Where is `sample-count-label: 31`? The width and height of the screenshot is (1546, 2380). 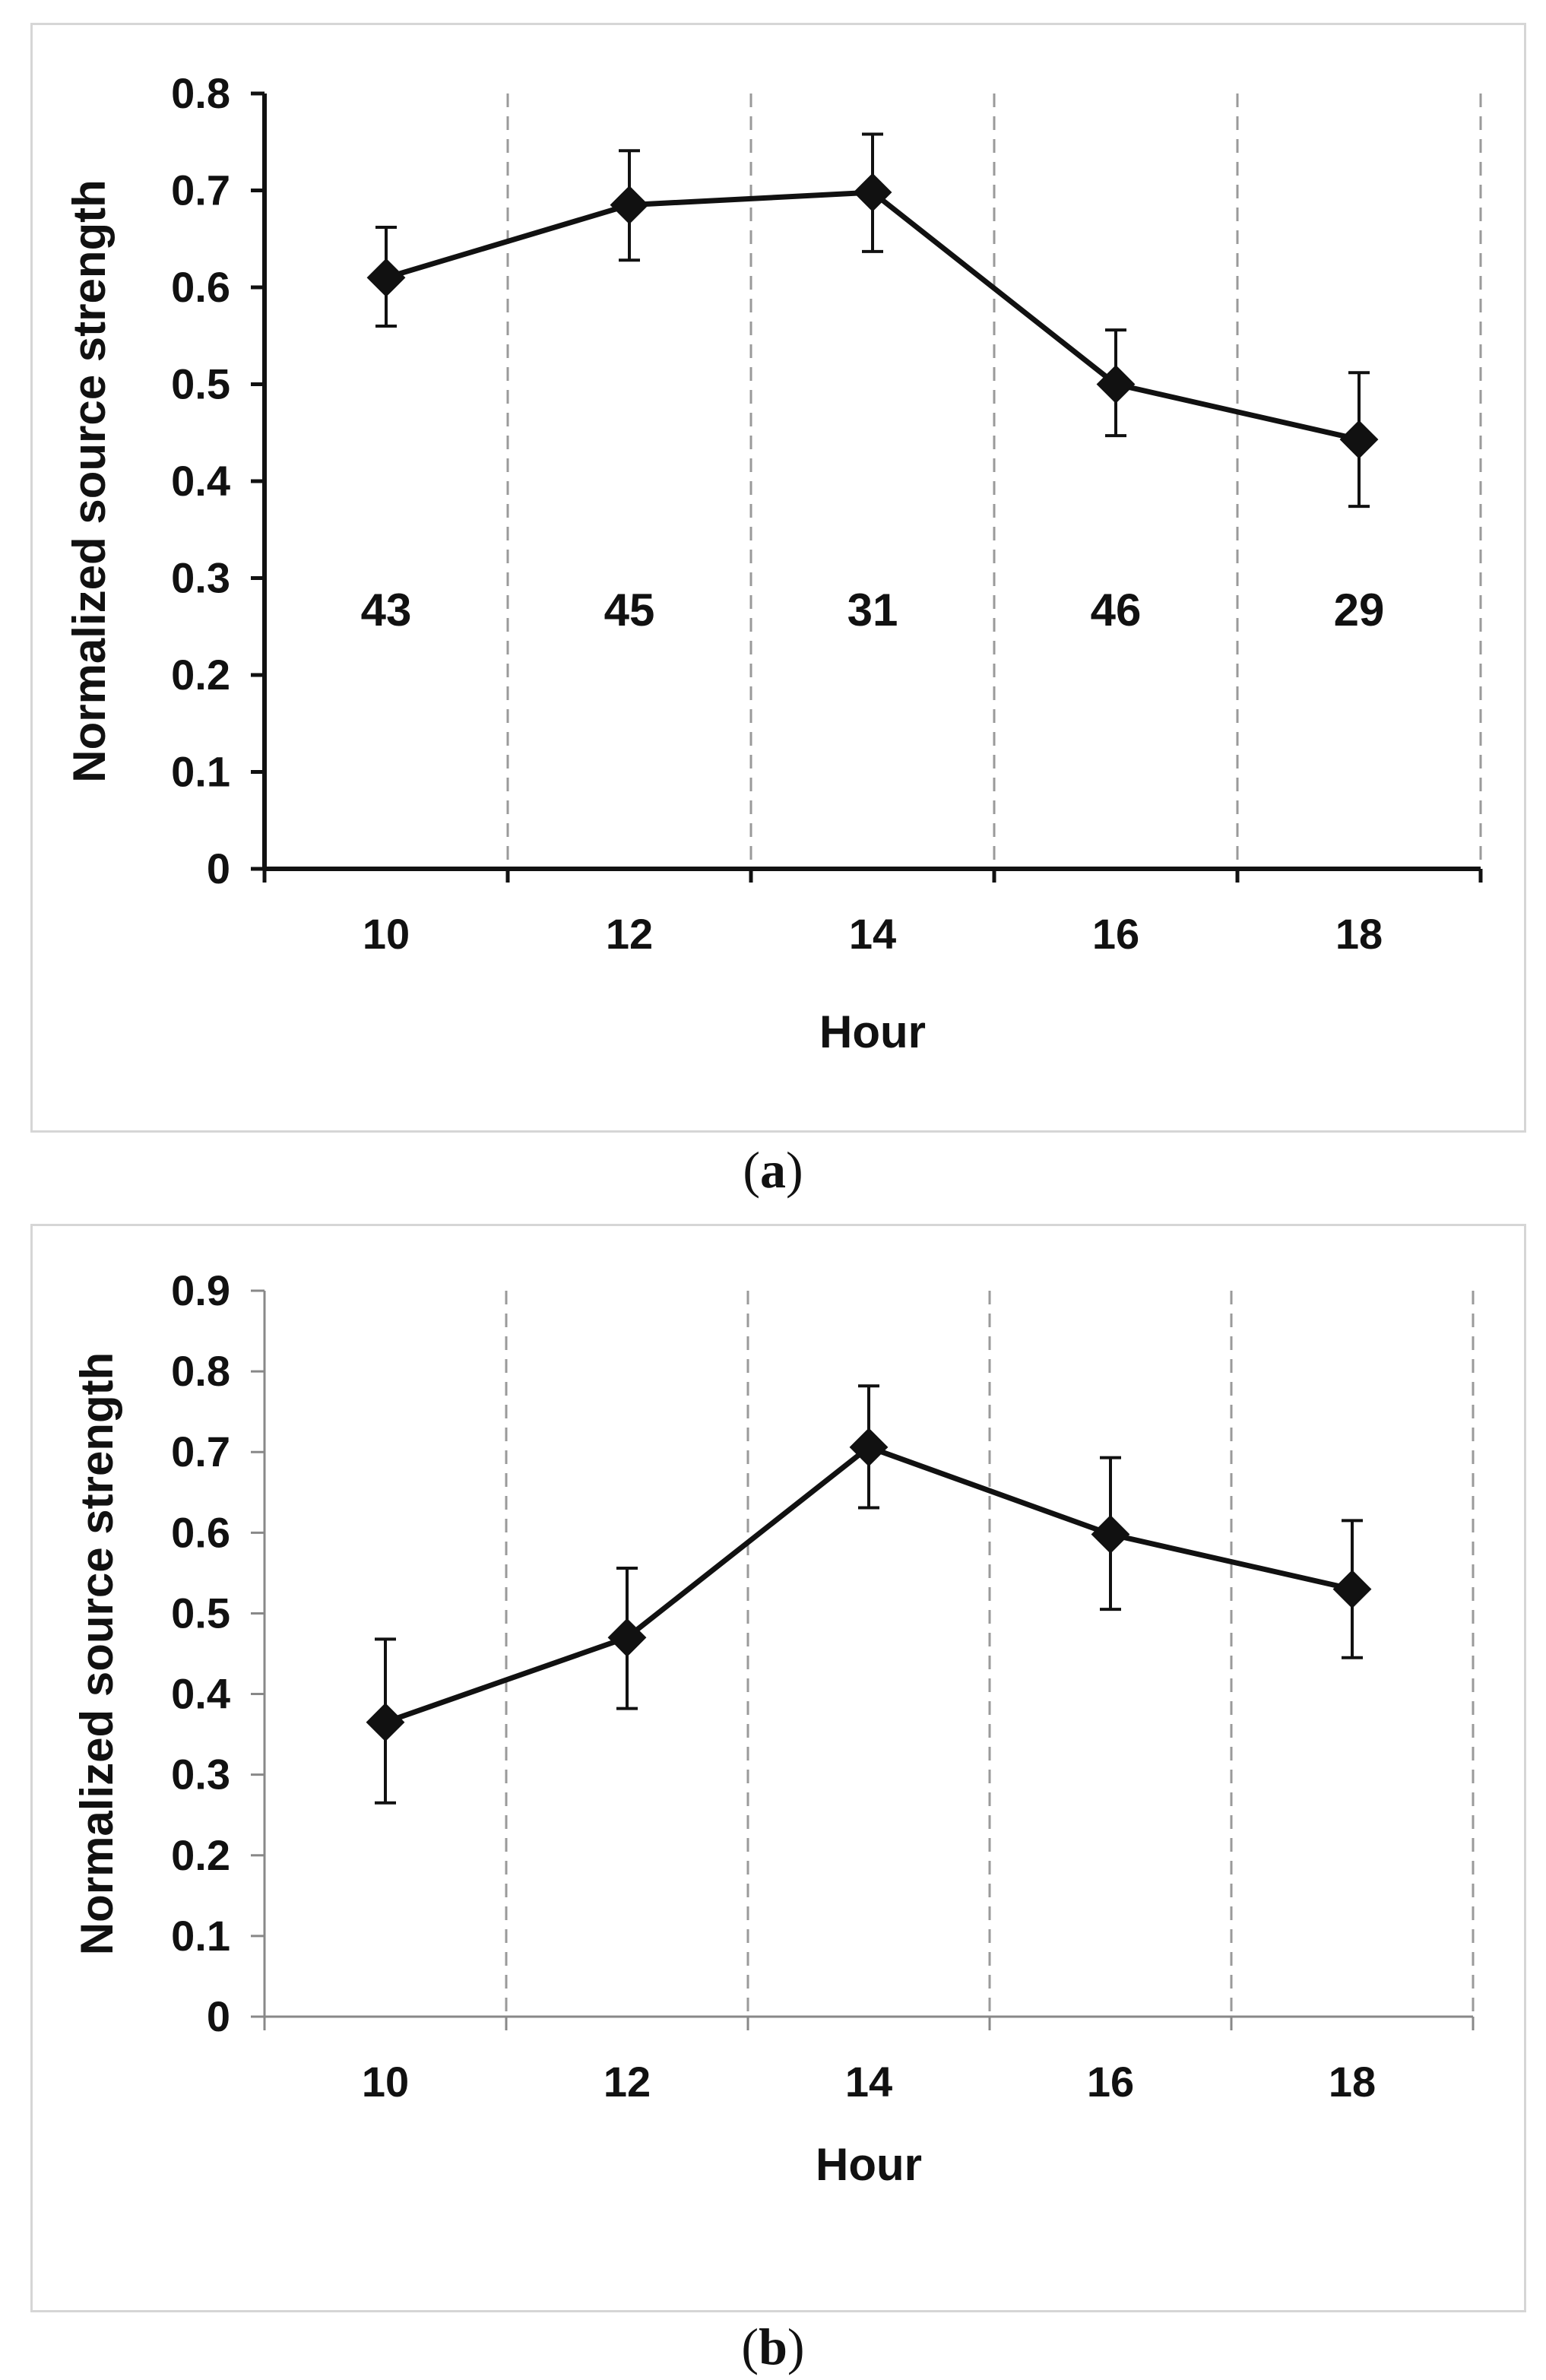 sample-count-label: 31 is located at coordinates (872, 610).